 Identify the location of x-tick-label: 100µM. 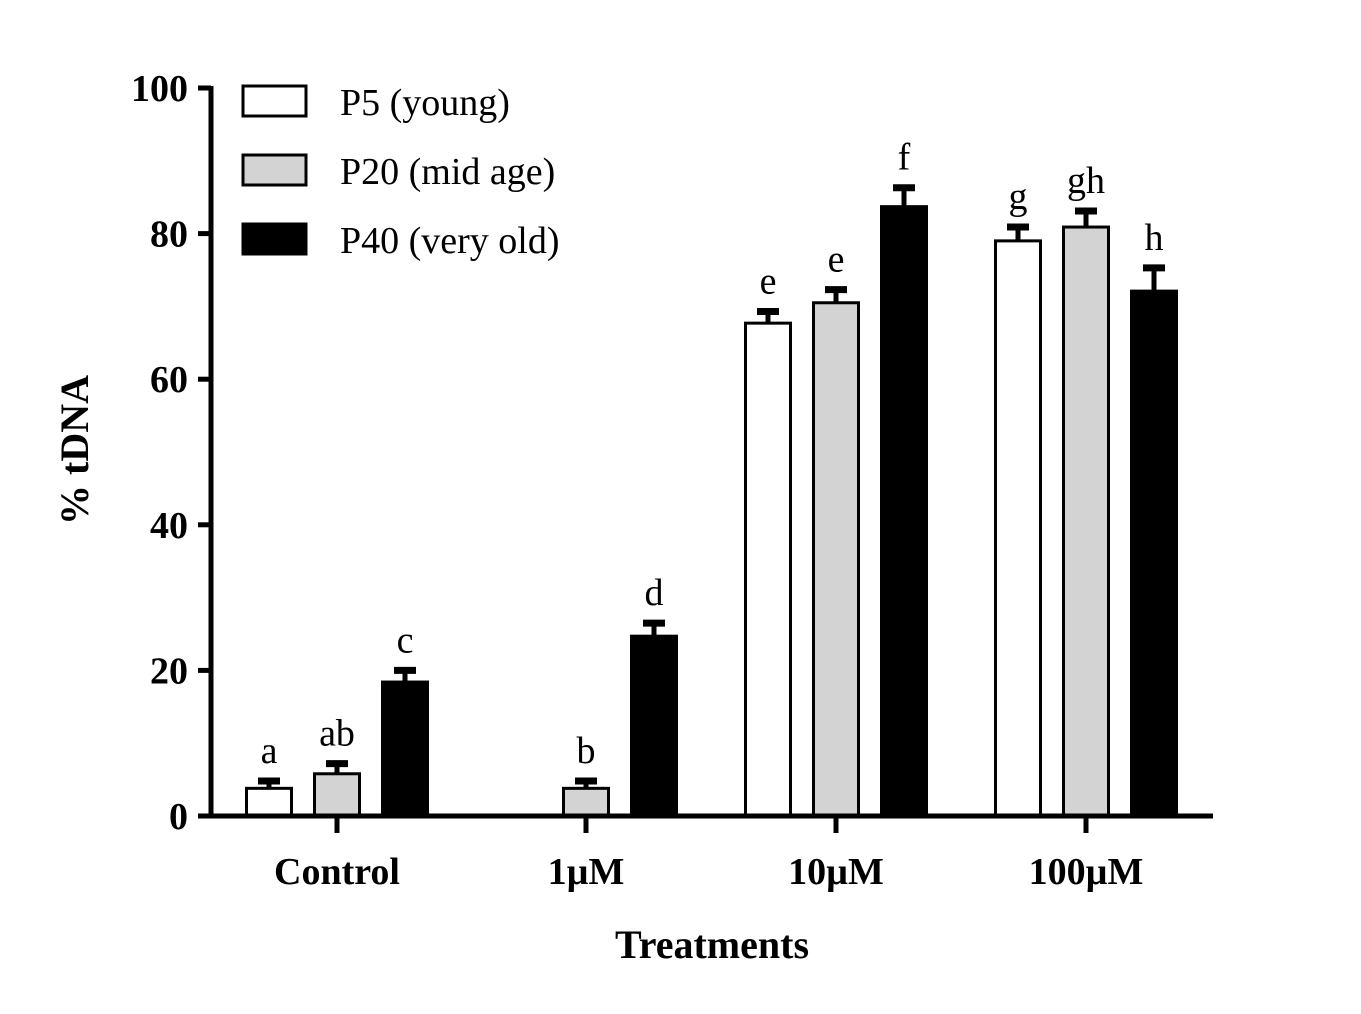
(1086, 872).